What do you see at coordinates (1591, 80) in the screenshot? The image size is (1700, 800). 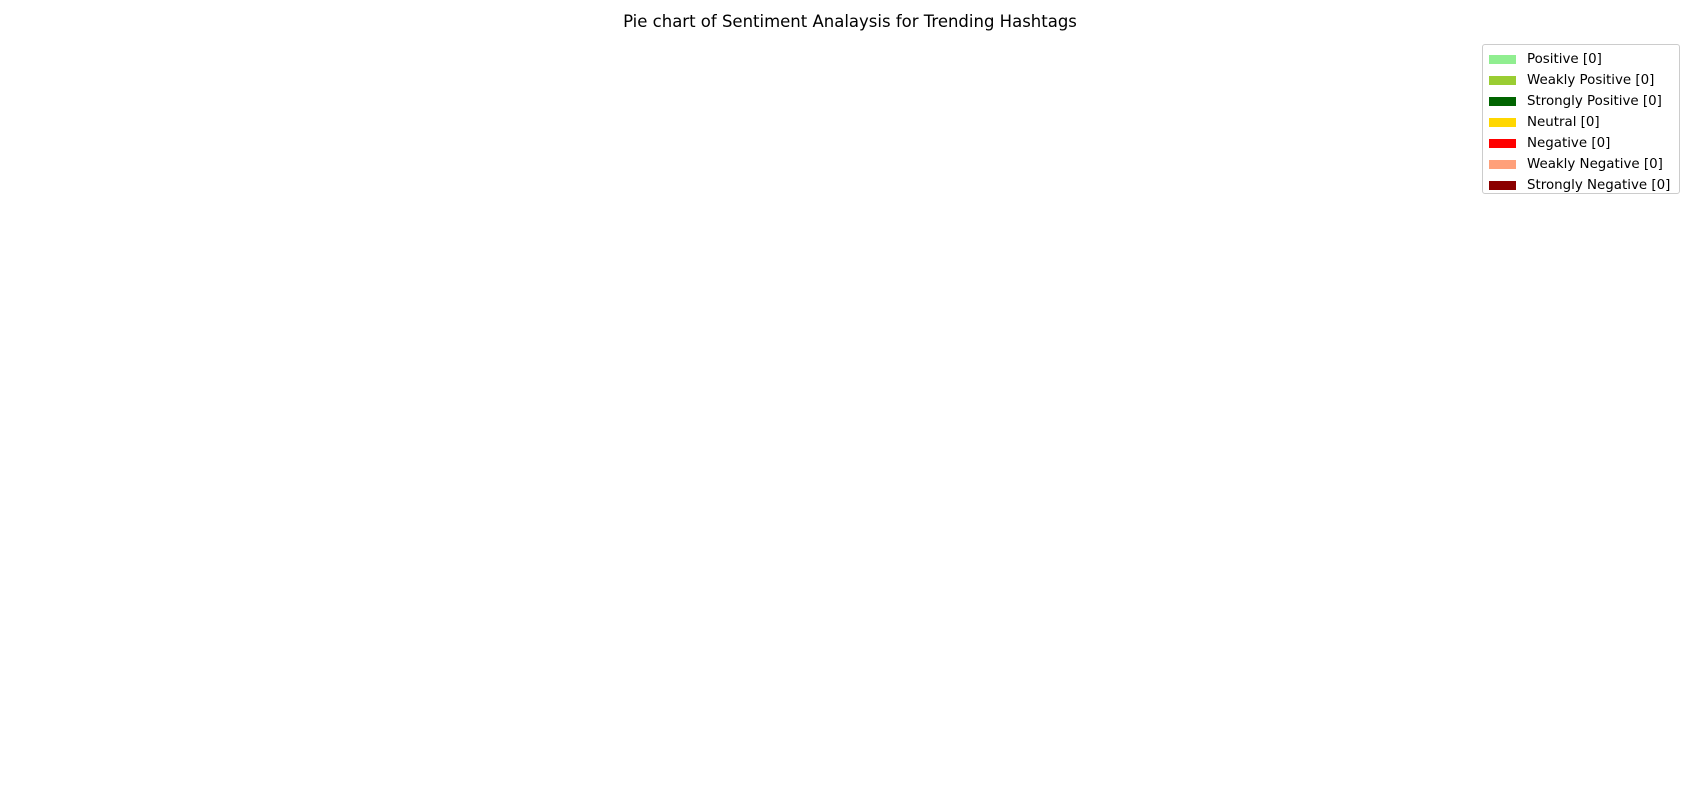 I see `legend-label: Weakly Positive [0]` at bounding box center [1591, 80].